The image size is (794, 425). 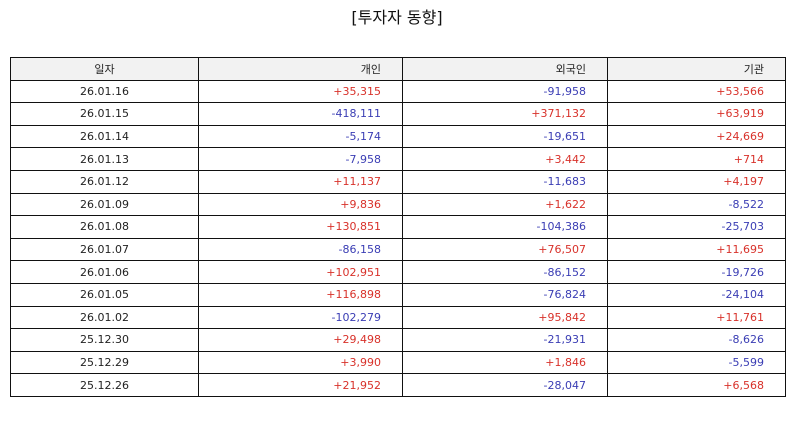 What do you see at coordinates (104, 362) in the screenshot?
I see `date-cell: 25.12.29` at bounding box center [104, 362].